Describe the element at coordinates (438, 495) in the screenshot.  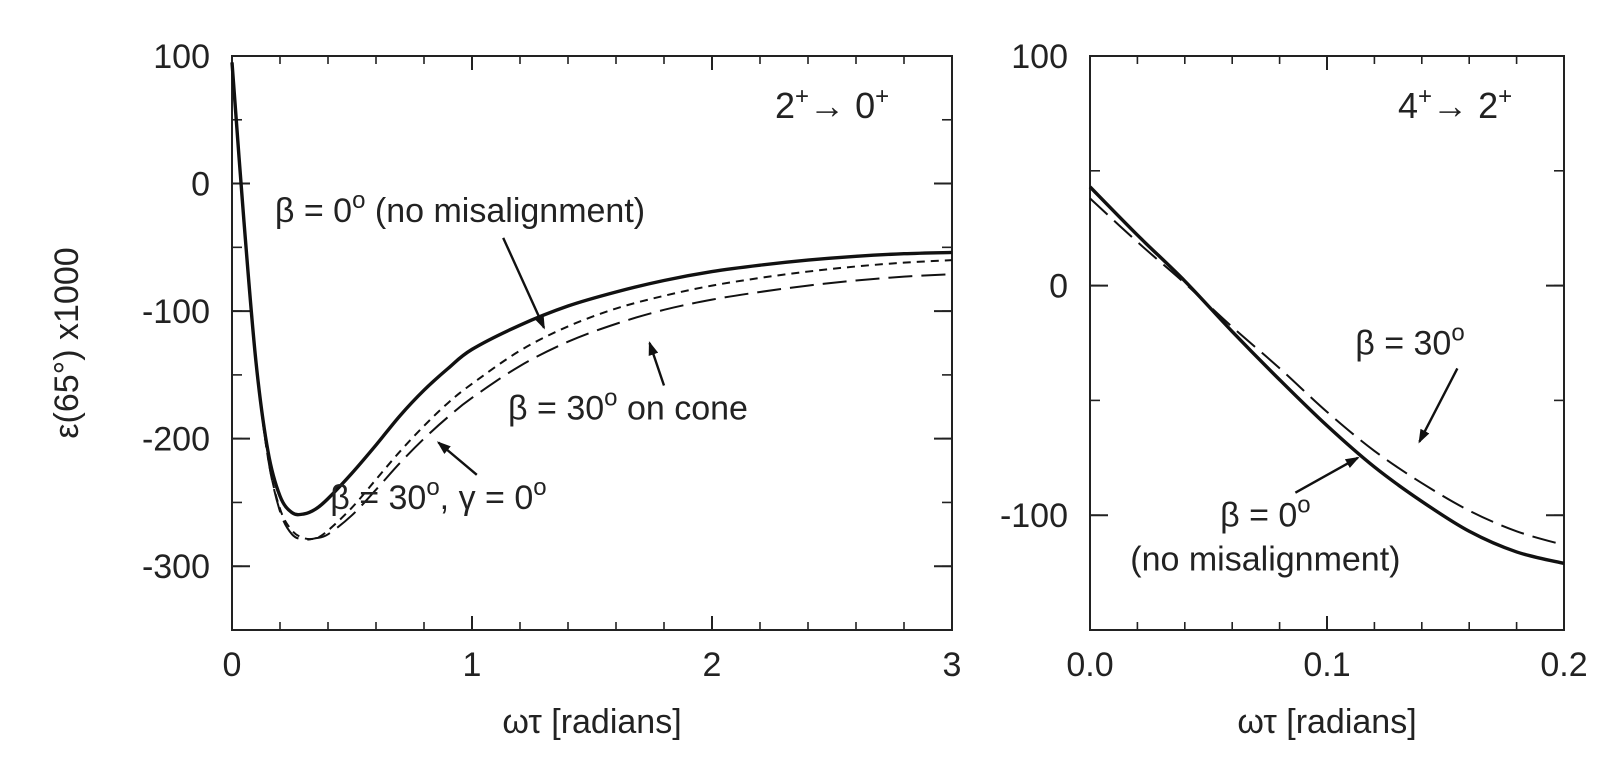
I see `annotation-label: β = 30o, γ = 0o` at that location.